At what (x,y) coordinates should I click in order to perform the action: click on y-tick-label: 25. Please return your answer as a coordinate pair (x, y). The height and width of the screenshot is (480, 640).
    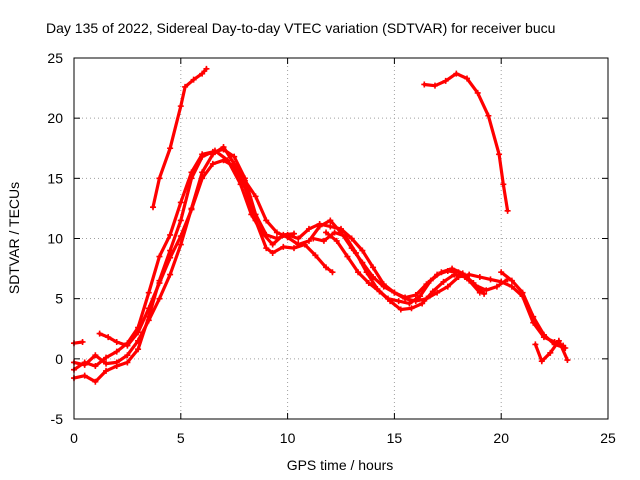
    Looking at the image, I should click on (55, 58).